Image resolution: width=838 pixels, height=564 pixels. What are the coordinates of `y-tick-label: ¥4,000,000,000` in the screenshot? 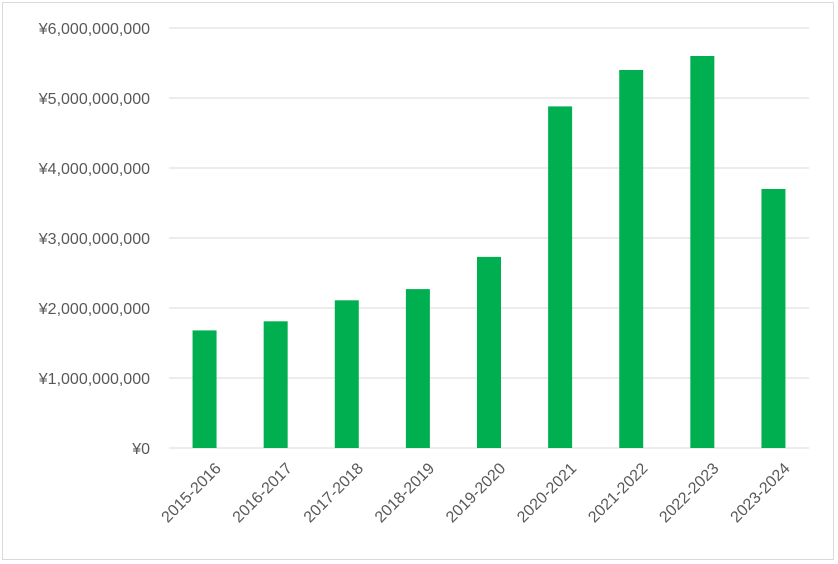 It's located at (94, 169).